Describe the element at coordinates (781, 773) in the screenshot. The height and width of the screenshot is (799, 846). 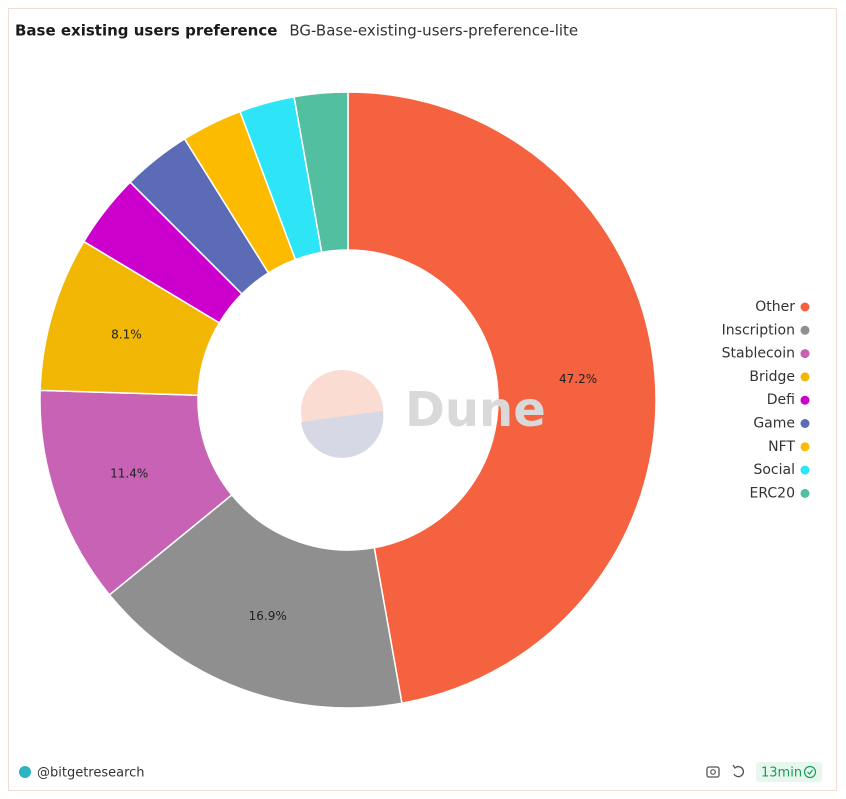
I see `refresh-time: 13min` at that location.